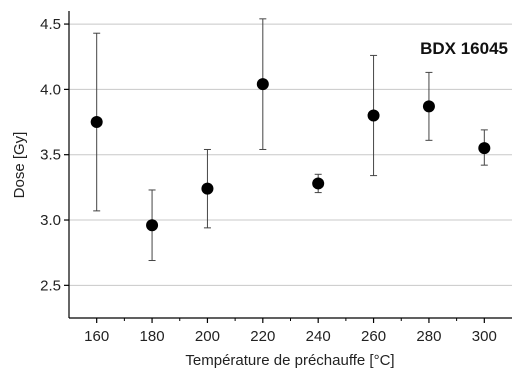 Image resolution: width=513 pixels, height=372 pixels. What do you see at coordinates (50, 220) in the screenshot?
I see `y-tick-label: 3.0` at bounding box center [50, 220].